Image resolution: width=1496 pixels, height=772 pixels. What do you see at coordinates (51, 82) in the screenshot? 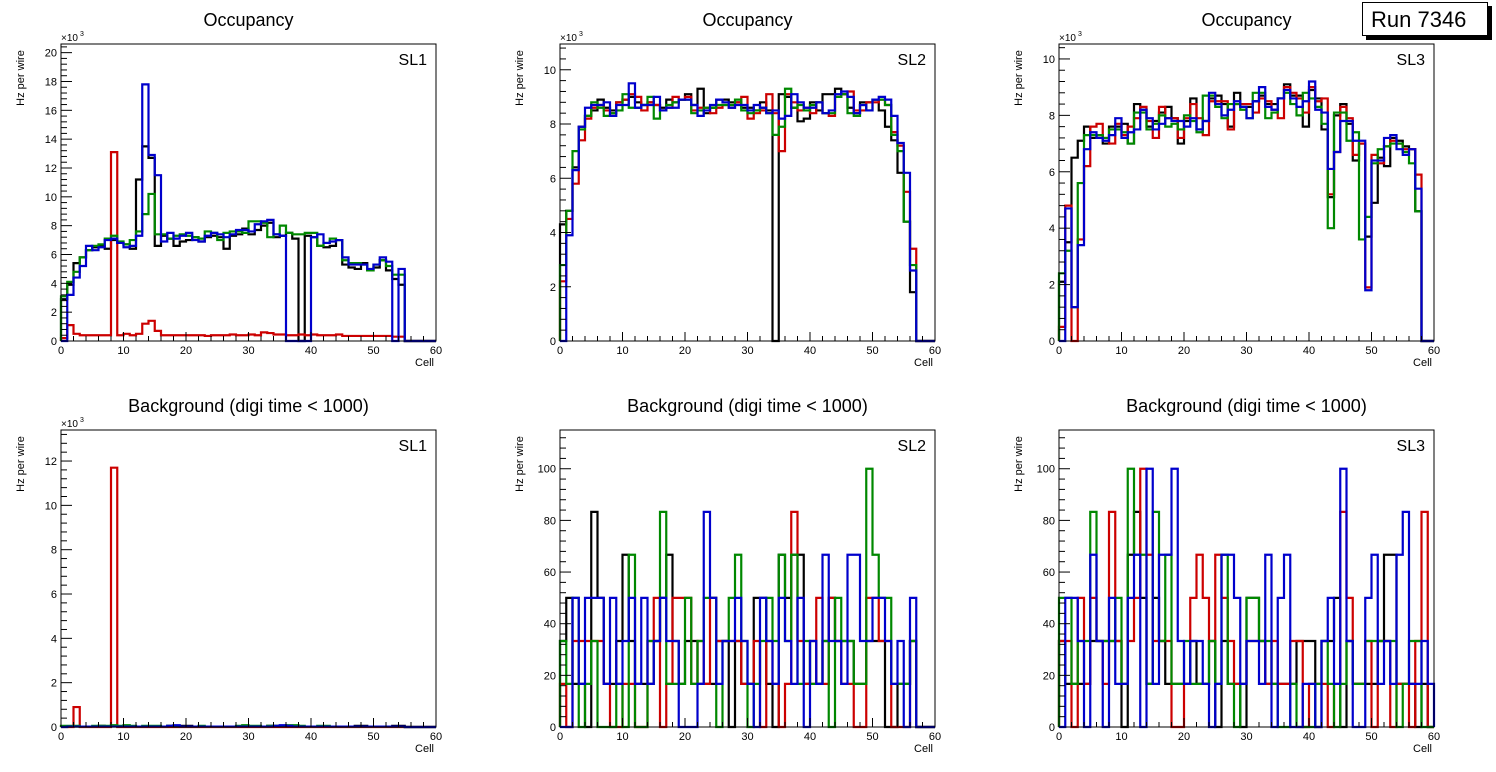
I see `y-tick-label: 18` at bounding box center [51, 82].